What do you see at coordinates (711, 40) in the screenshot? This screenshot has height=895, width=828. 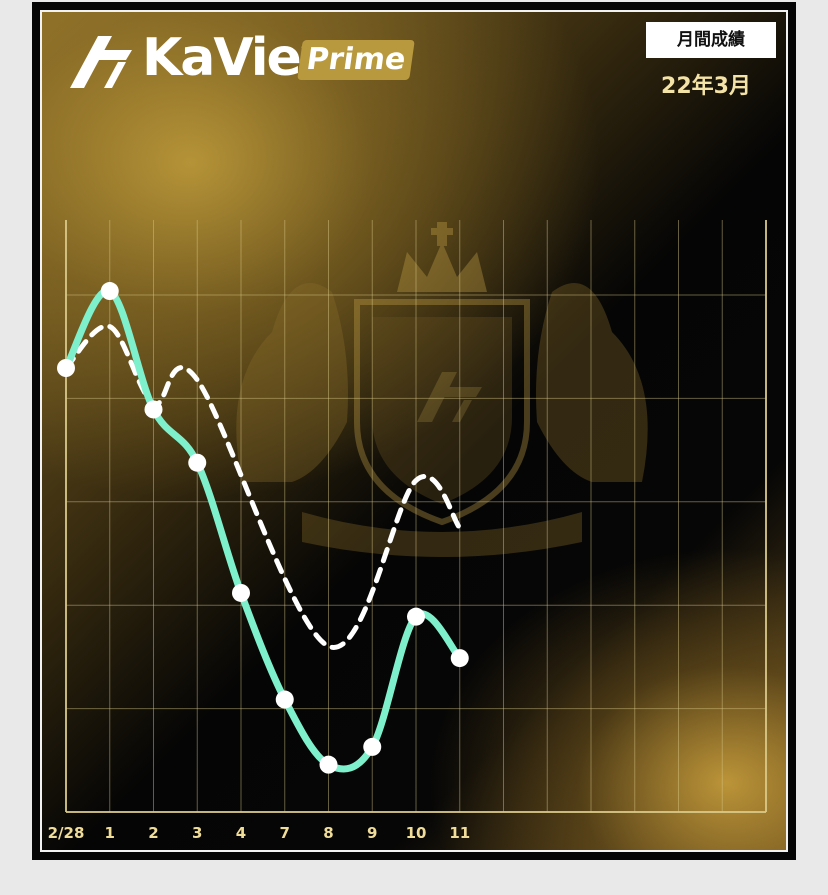 I see `period-box: 月間成績` at bounding box center [711, 40].